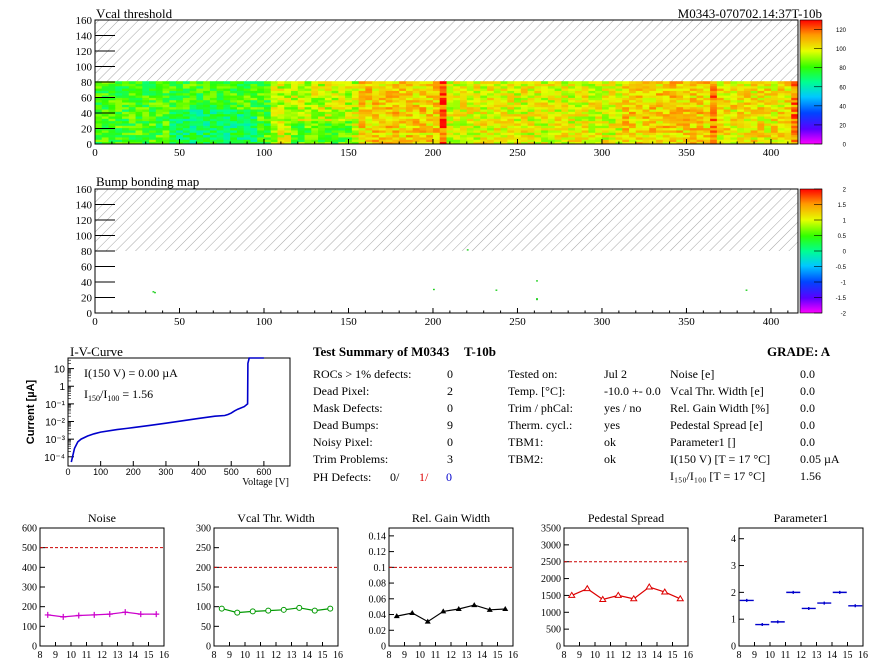 The width and height of the screenshot is (896, 672). What do you see at coordinates (29, 529) in the screenshot?
I see `summary-plot-ytick-label: 600` at bounding box center [29, 529].